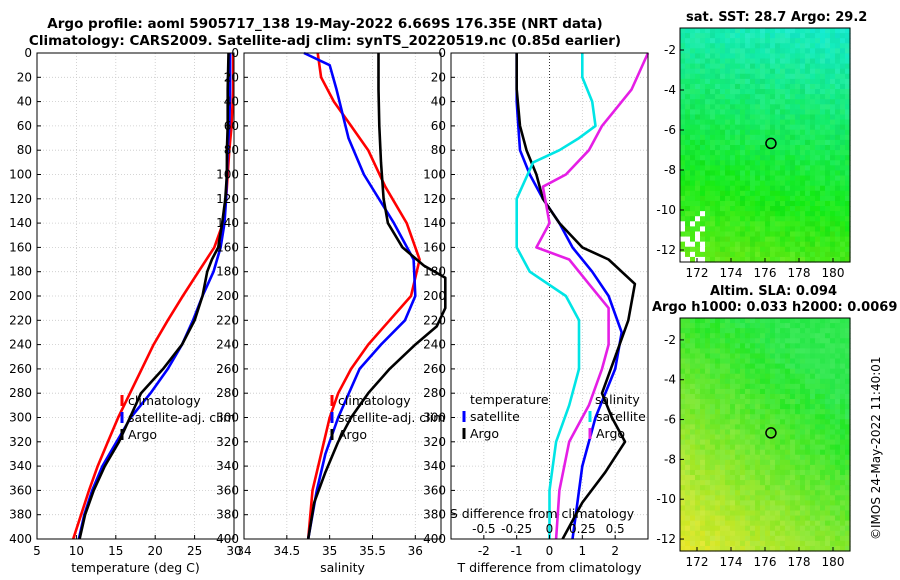  I want to click on salinity-ytick-label: 120, so click(227, 199).